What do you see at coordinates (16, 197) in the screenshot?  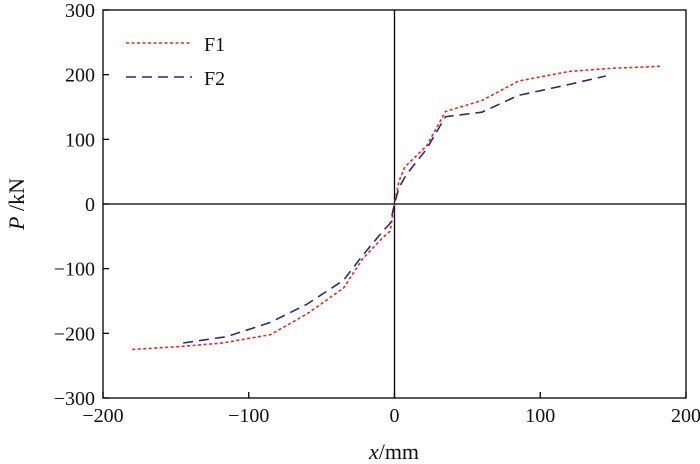 I see `y-axis-unit: /kN` at bounding box center [16, 197].